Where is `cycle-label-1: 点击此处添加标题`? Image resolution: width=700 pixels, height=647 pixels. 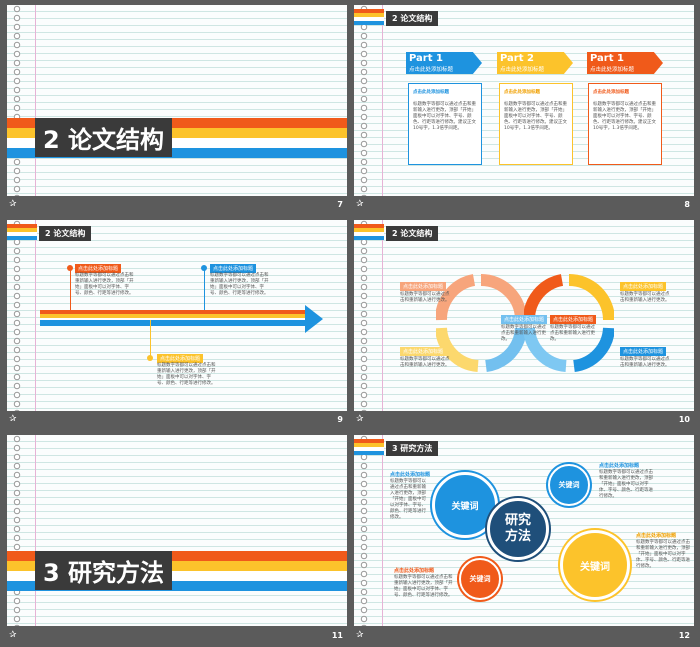
cycle-label-1: 点击此处添加标题 is located at coordinates (423, 286).